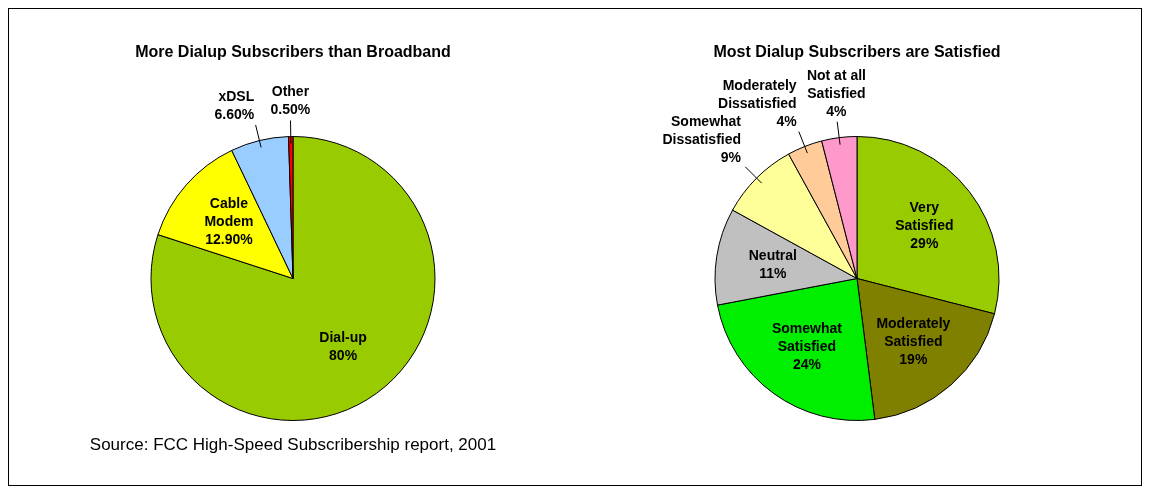  What do you see at coordinates (913, 332) in the screenshot?
I see `slice-label: Moderately Satisfied` at bounding box center [913, 332].